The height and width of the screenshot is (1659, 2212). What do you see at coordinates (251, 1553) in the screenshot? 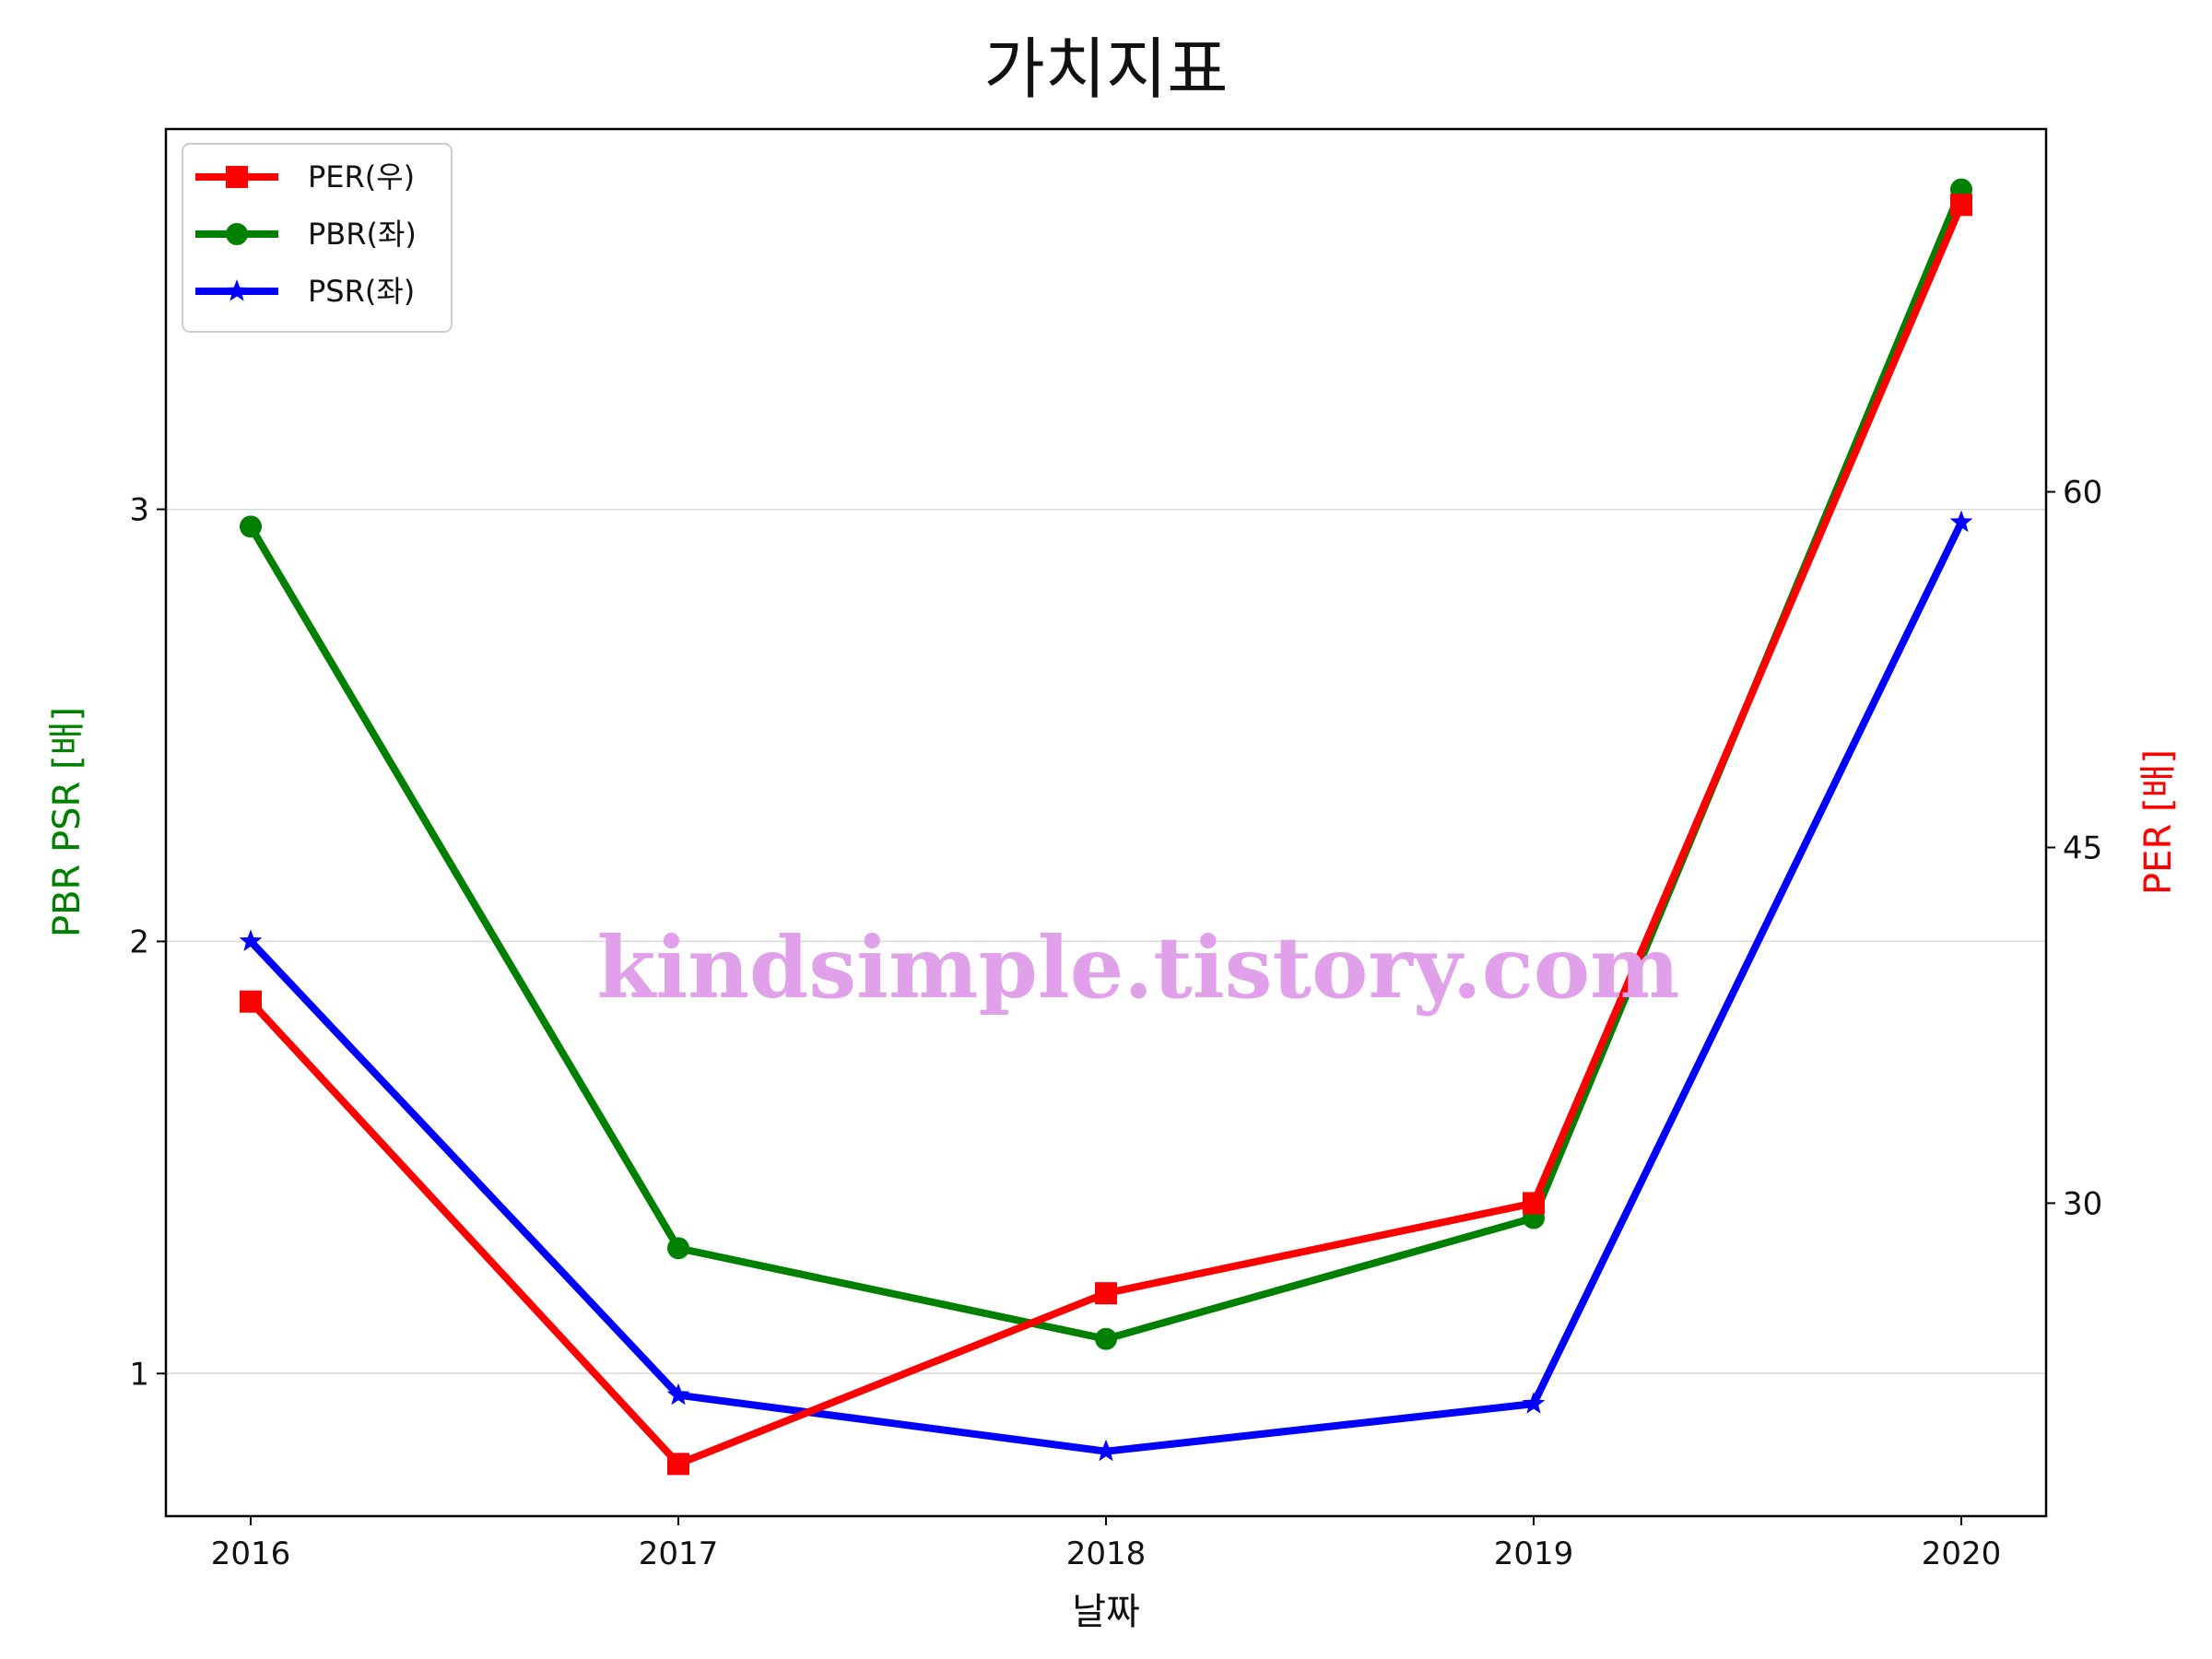
I see `x-tick-label-2016: 2016` at bounding box center [251, 1553].